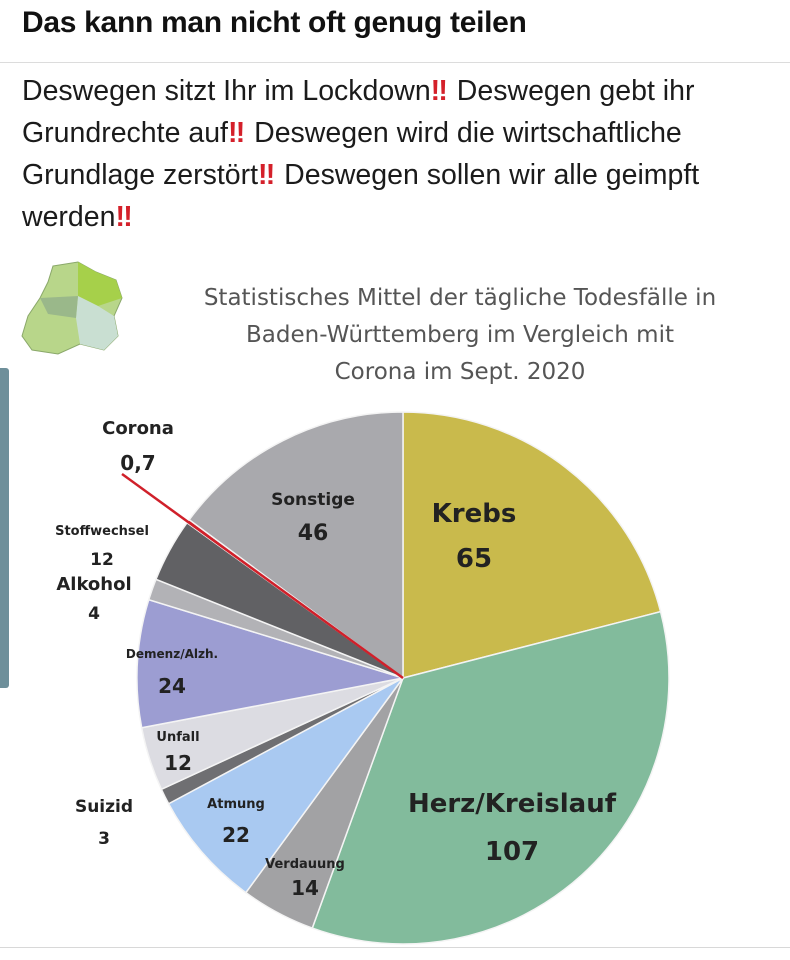 The width and height of the screenshot is (790, 960). Describe the element at coordinates (226, 91) in the screenshot. I see `post-text-segment: Deswegen sitzt Ihr im Lockdown` at that location.